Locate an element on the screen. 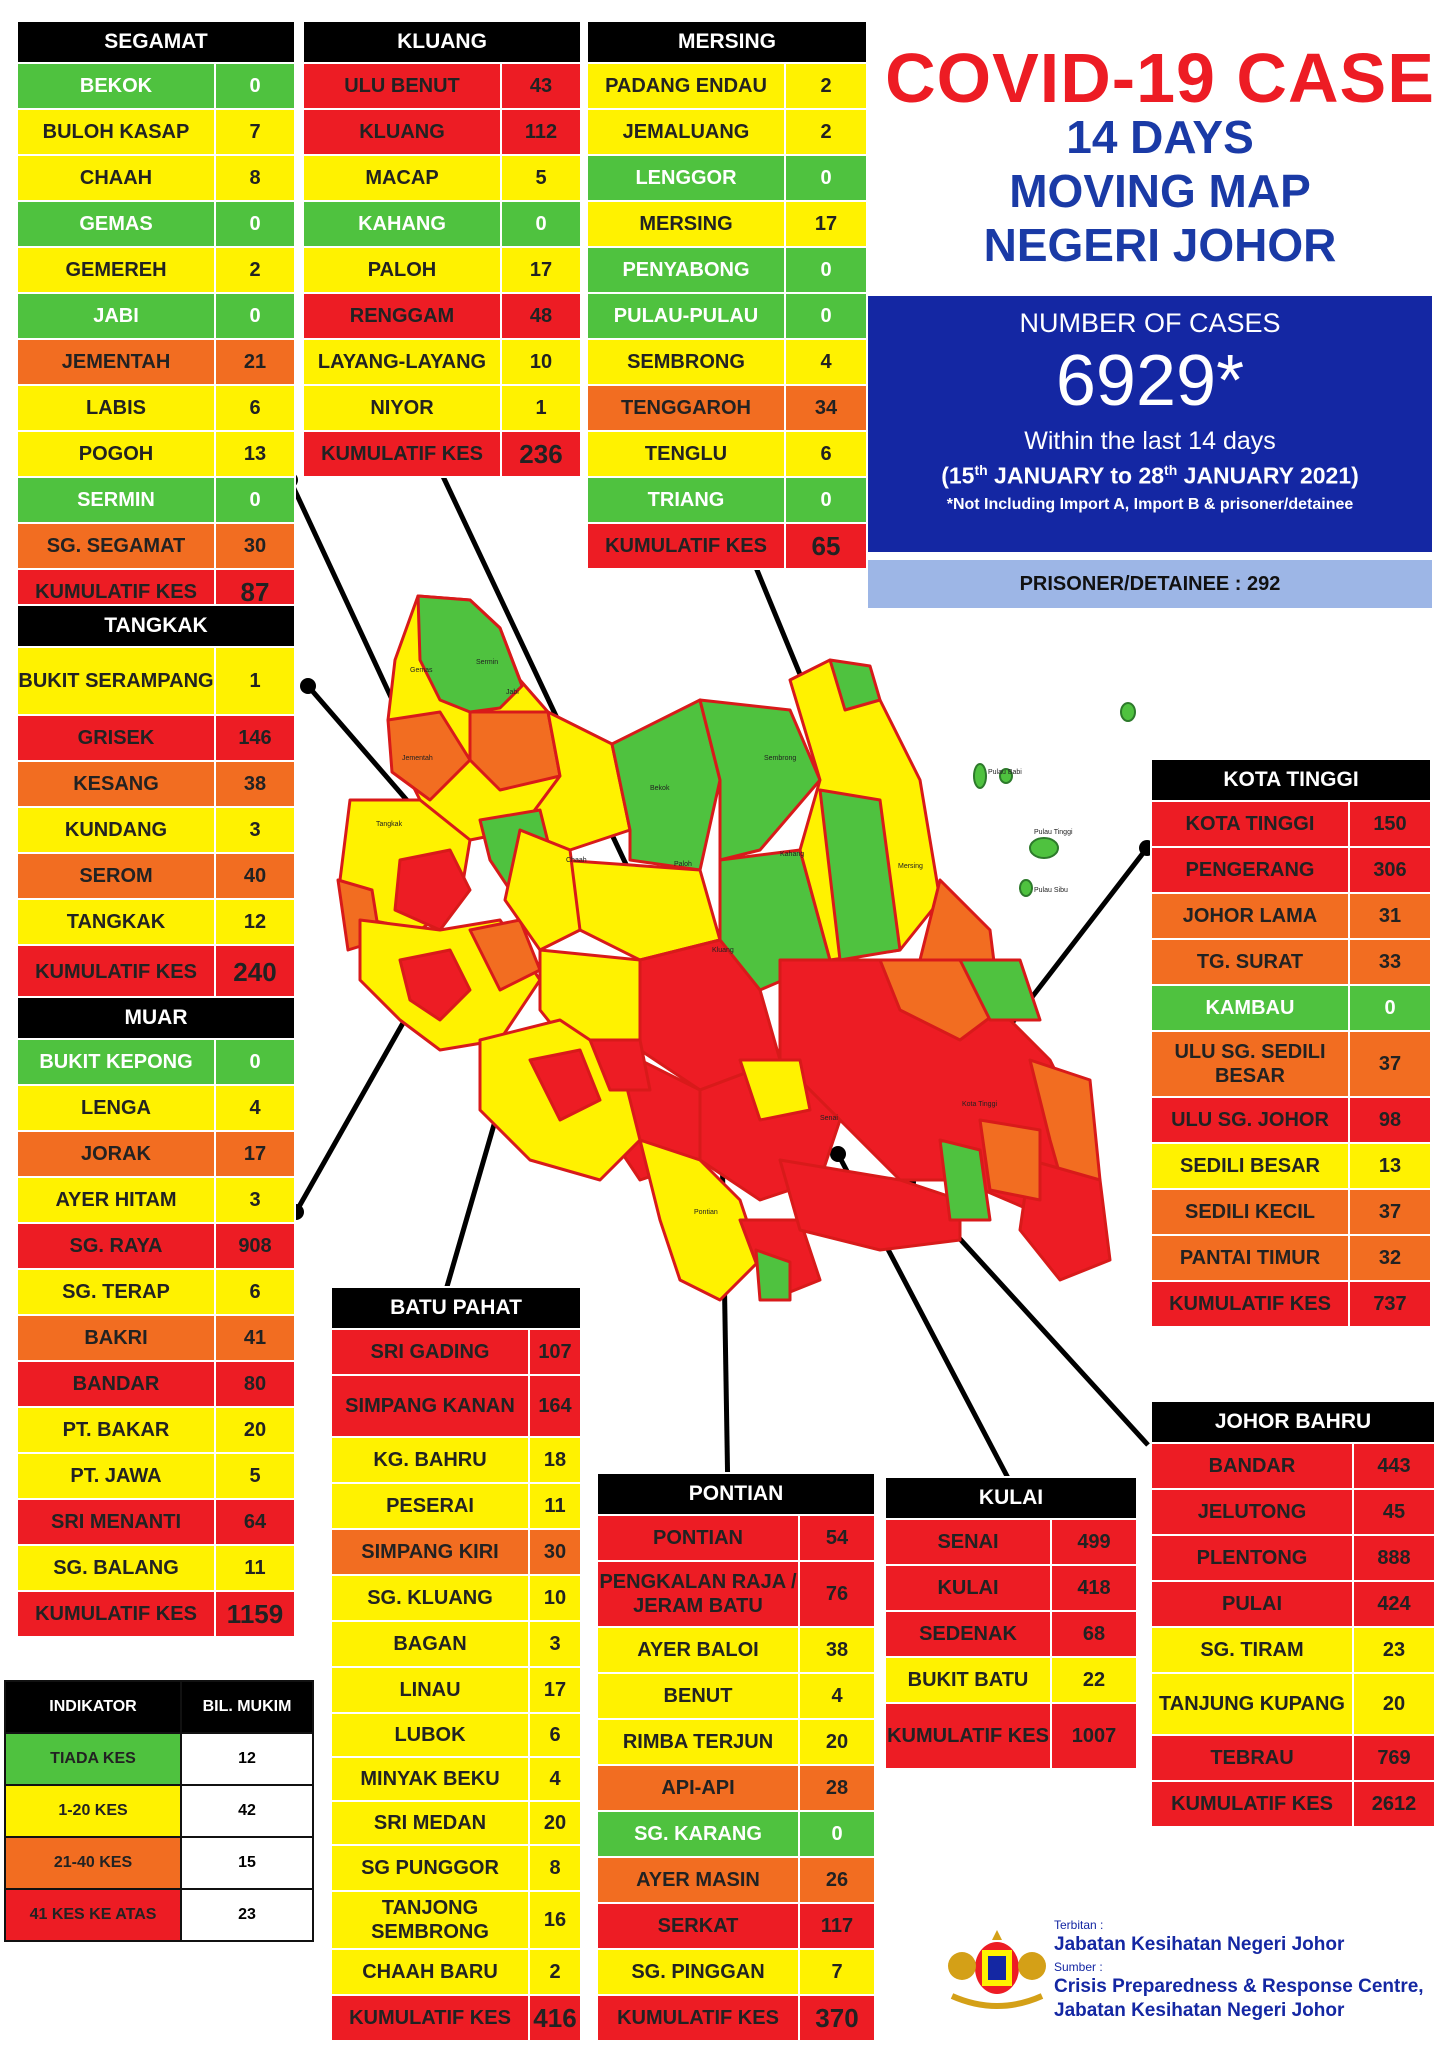 The height and width of the screenshot is (2048, 1448). legend-count: 23 is located at coordinates (247, 1915).